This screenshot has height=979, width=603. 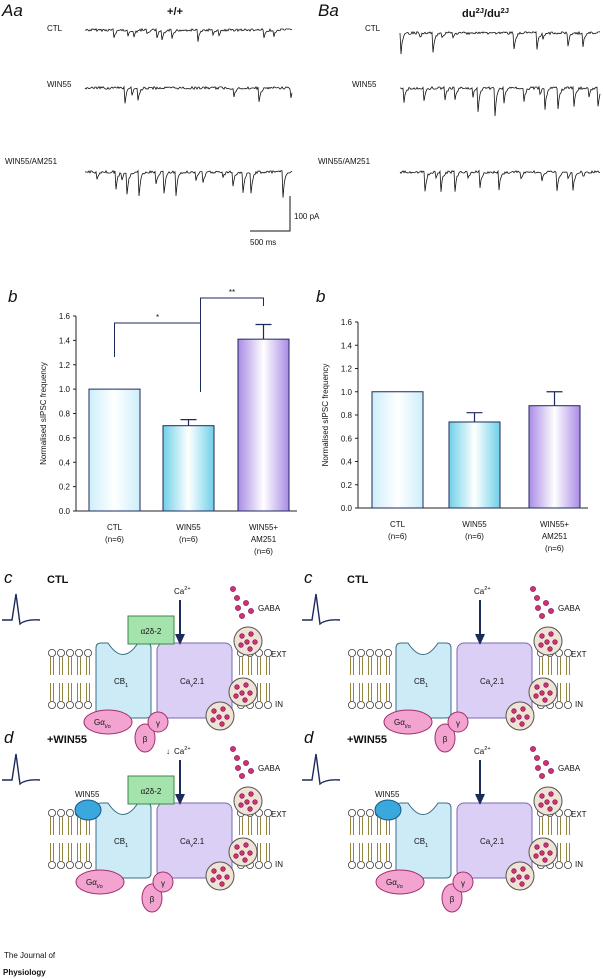 What do you see at coordinates (8, 577) in the screenshot?
I see `panel-label: c` at bounding box center [8, 577].